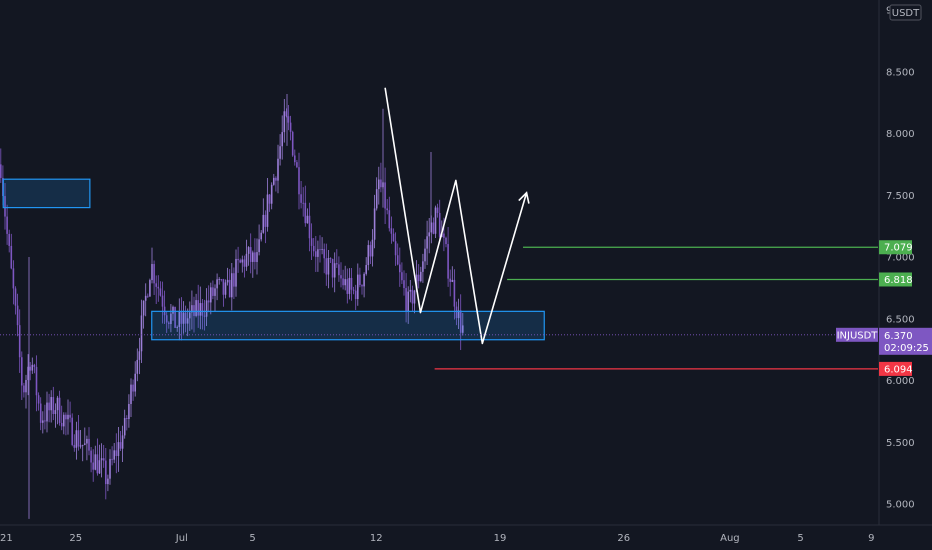 The height and width of the screenshot is (550, 932). Describe the element at coordinates (900, 443) in the screenshot. I see `price-tick-label: 5.500` at that location.